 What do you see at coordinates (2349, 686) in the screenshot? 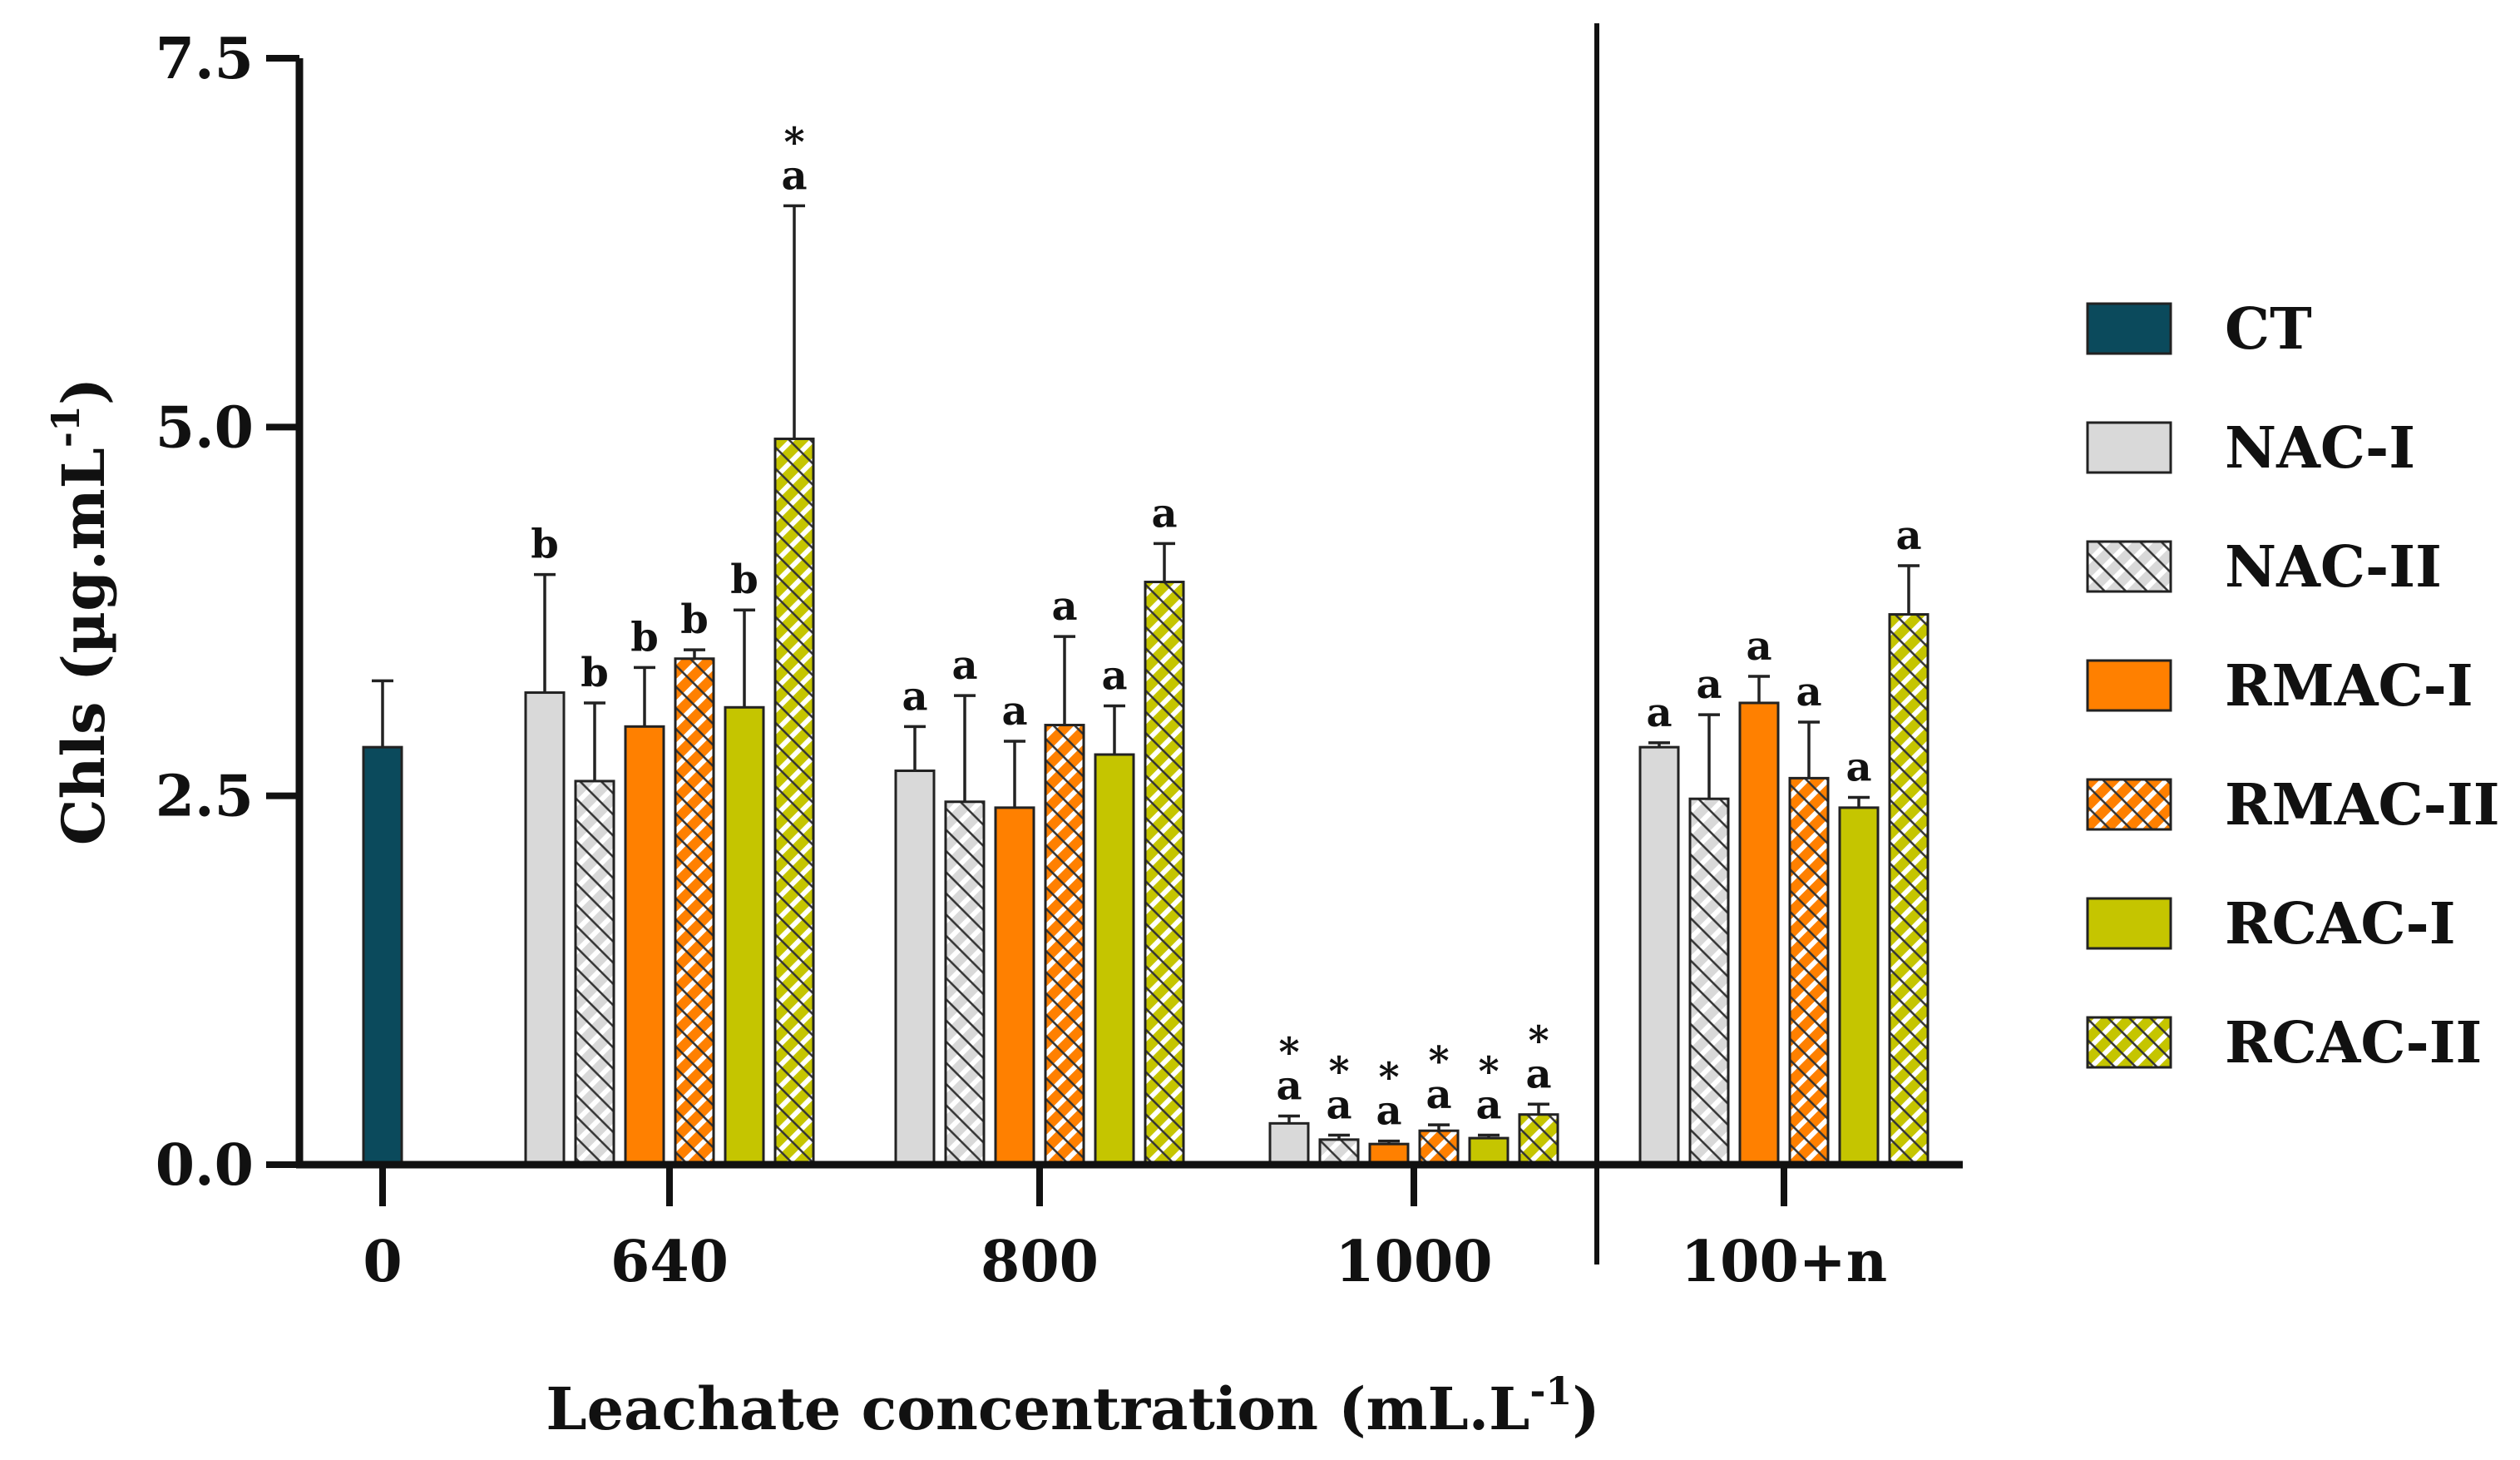
I see `legend-label-rmac-i: RMAC-I` at bounding box center [2349, 686].